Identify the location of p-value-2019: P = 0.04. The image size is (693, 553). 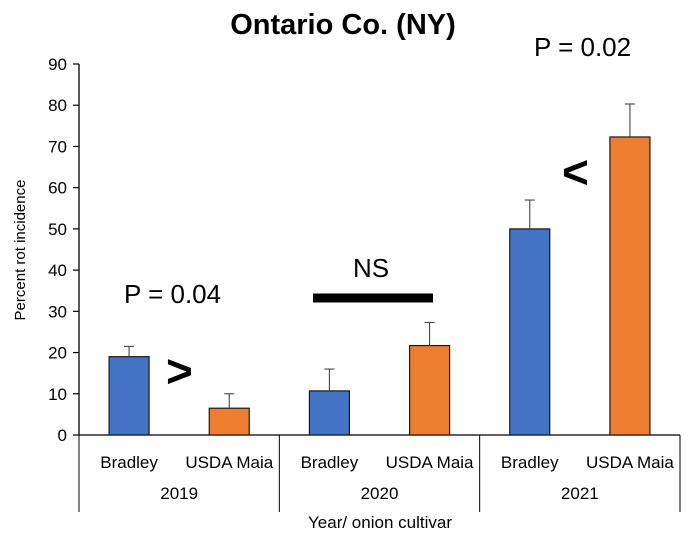
(172, 294).